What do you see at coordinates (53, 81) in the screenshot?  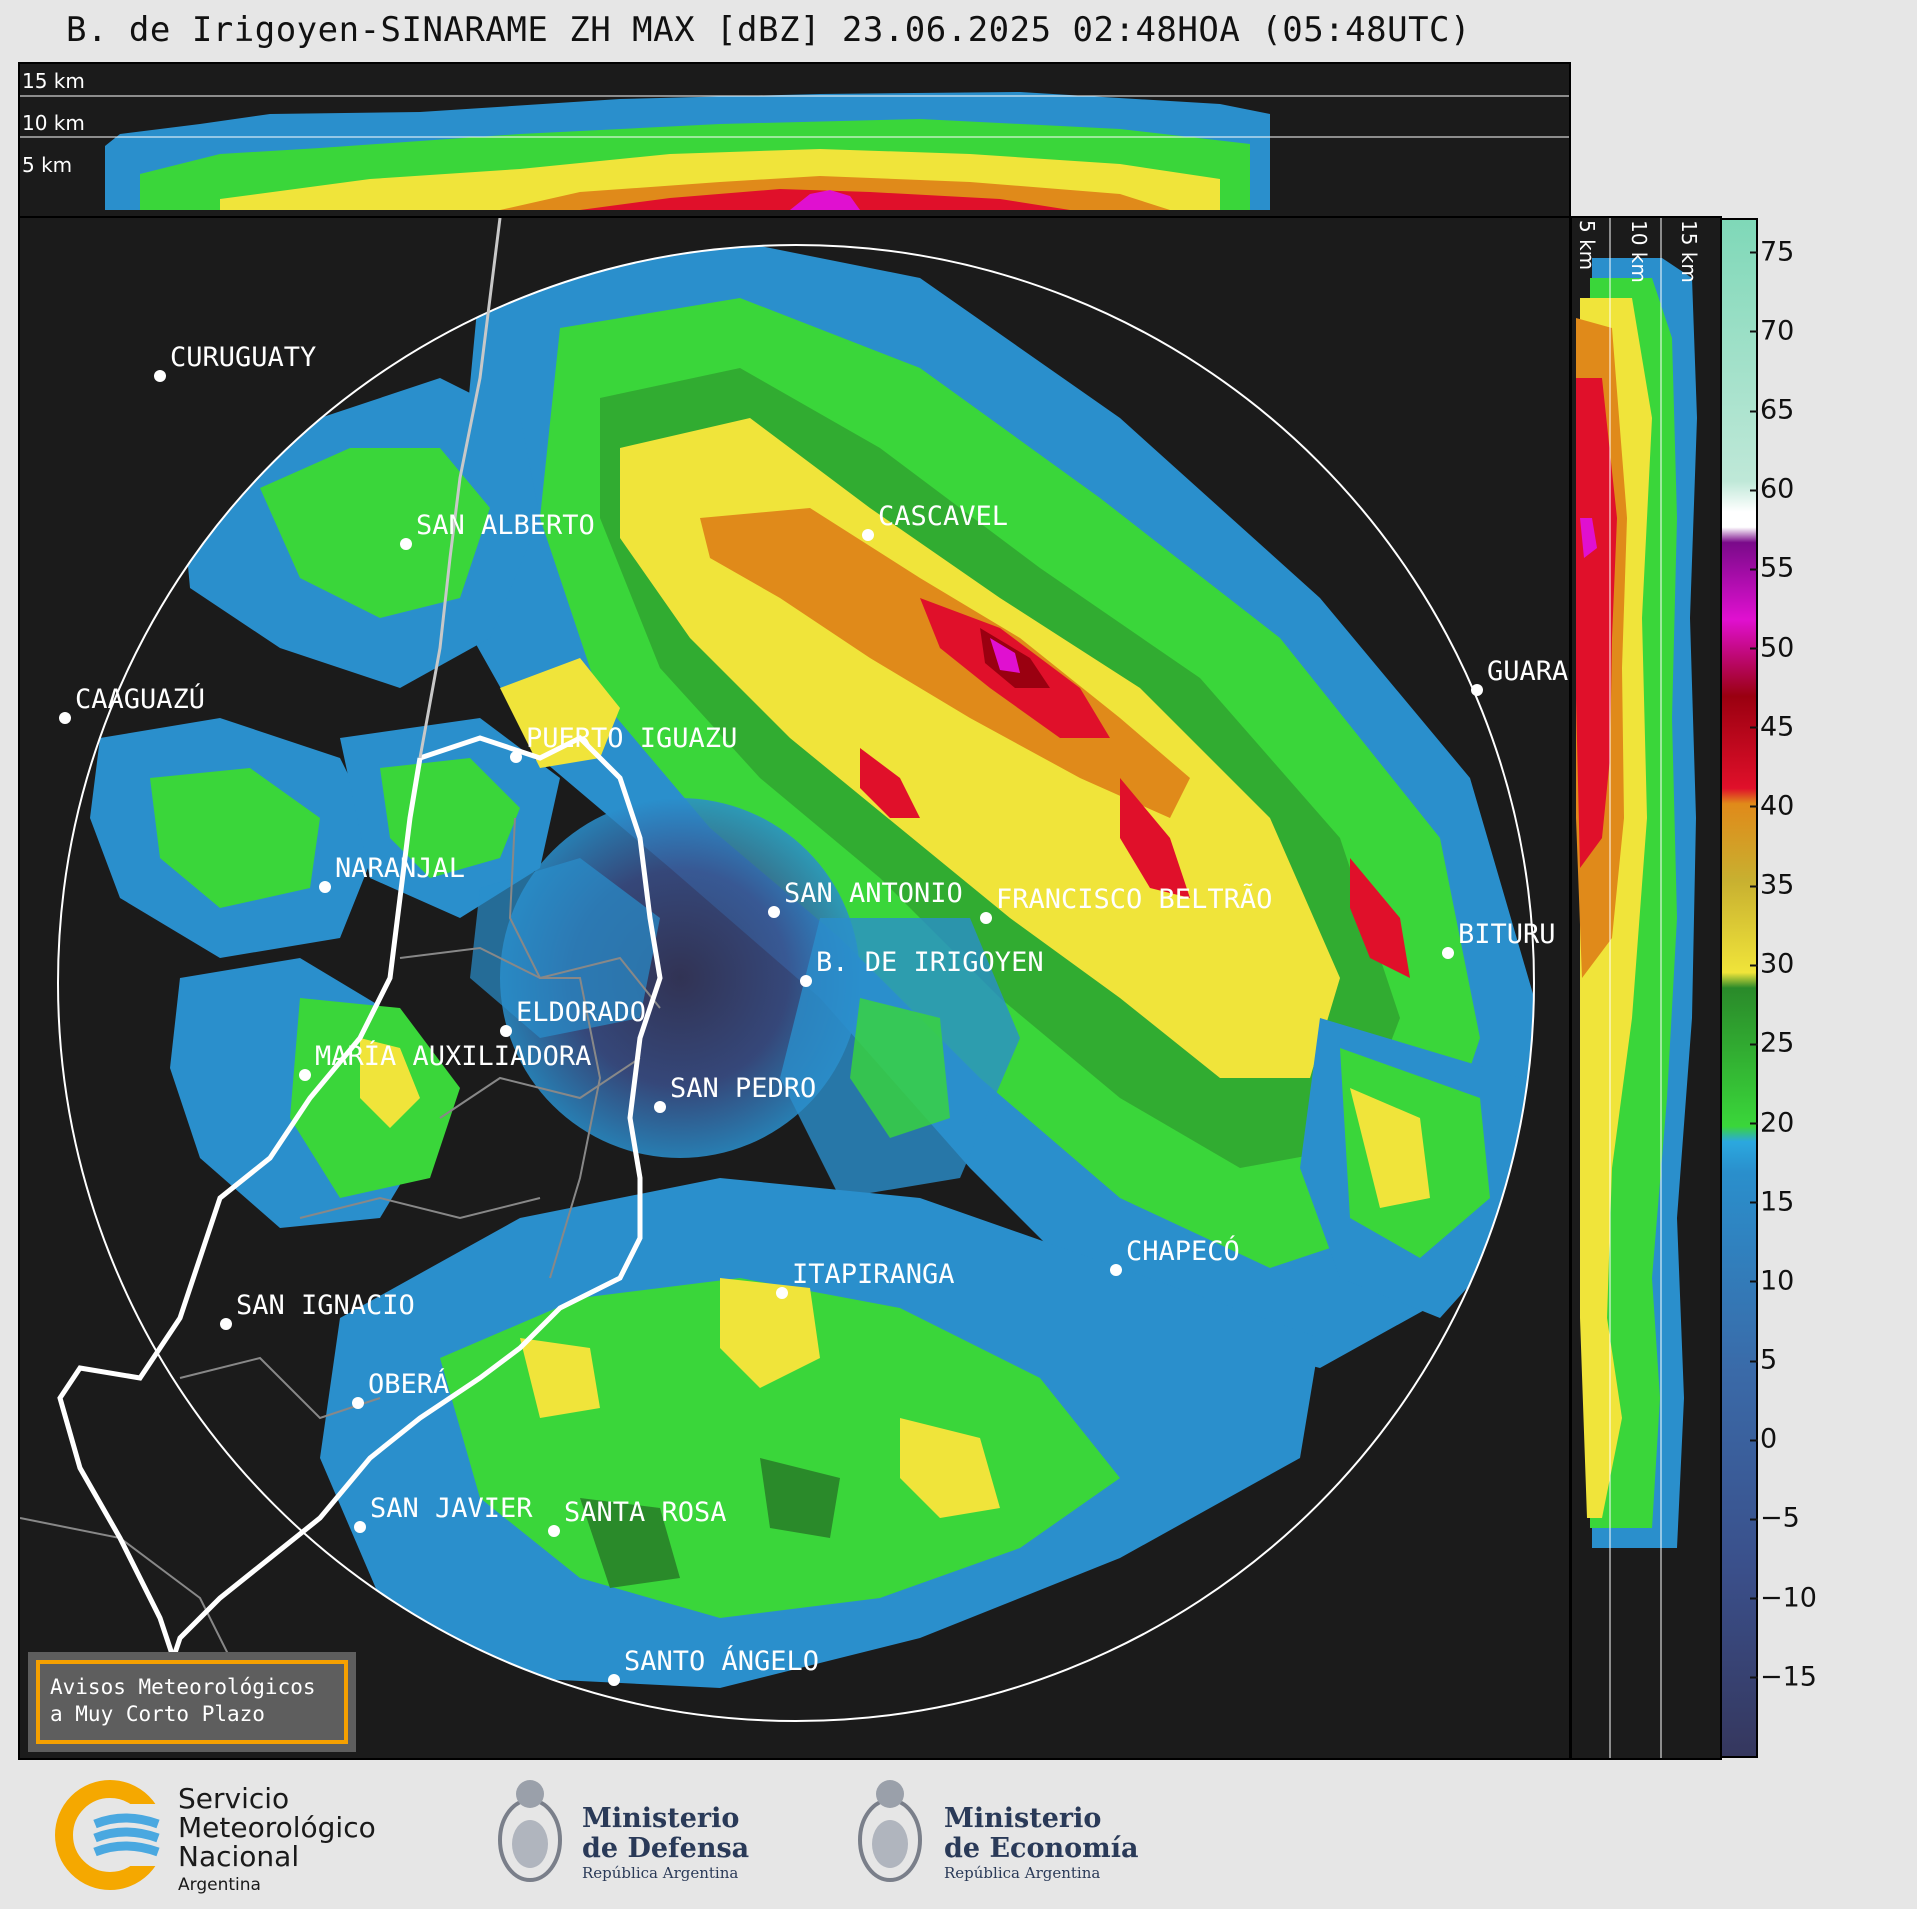 I see `top-altitude-15km: 15 km` at bounding box center [53, 81].